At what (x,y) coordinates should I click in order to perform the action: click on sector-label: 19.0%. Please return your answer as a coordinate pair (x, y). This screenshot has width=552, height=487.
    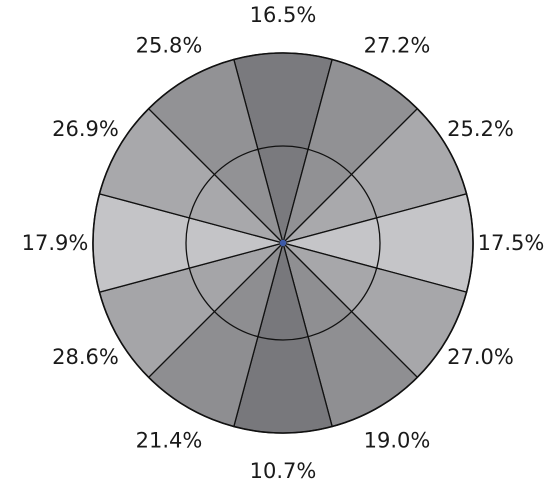
    Looking at the image, I should click on (397, 441).